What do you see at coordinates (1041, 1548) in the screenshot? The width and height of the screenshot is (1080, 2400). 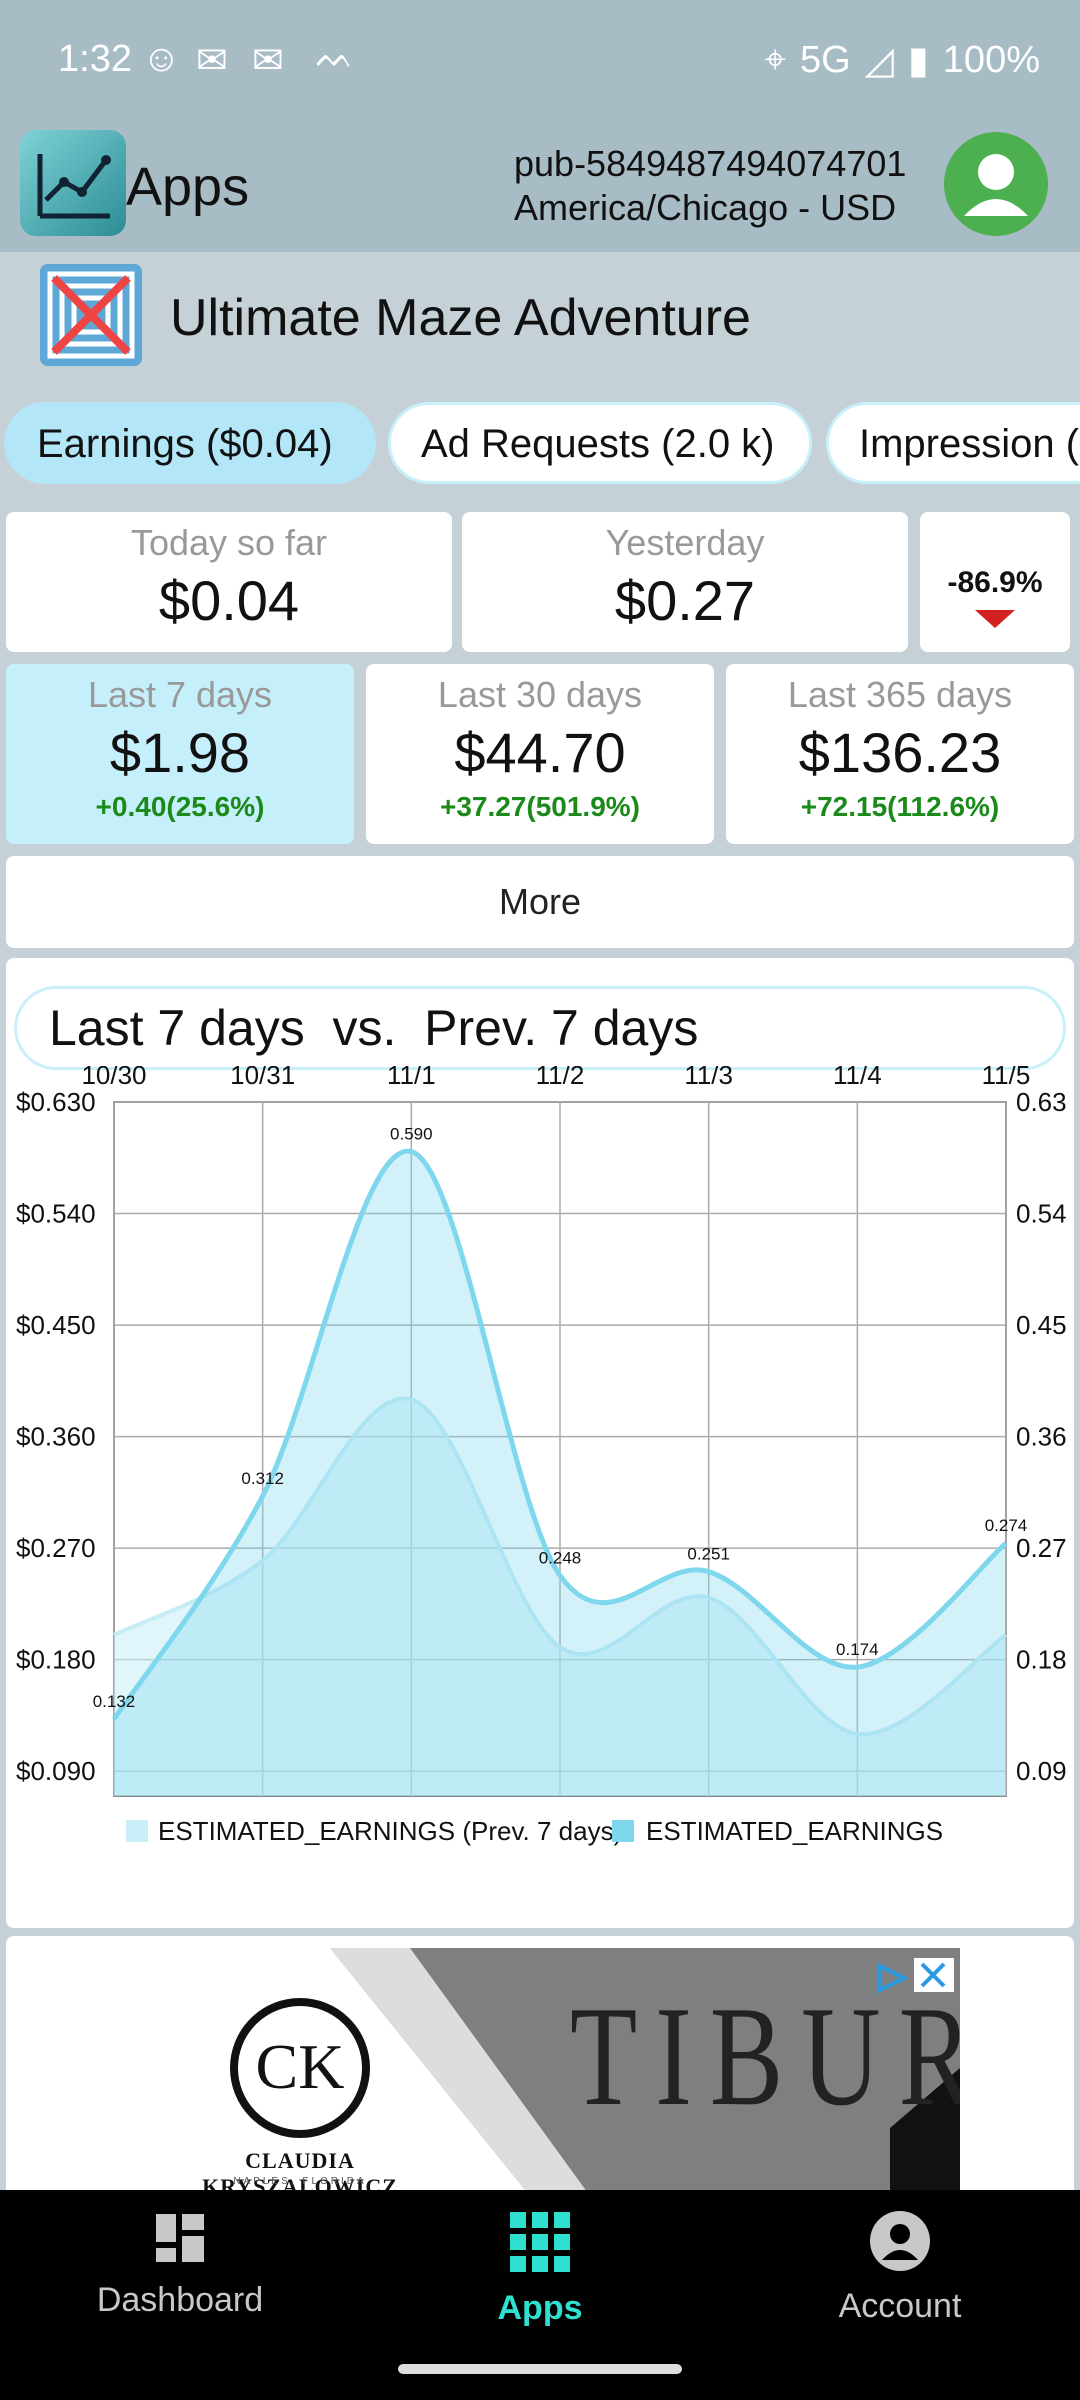 I see `y-tick-label-right: 0.27` at bounding box center [1041, 1548].